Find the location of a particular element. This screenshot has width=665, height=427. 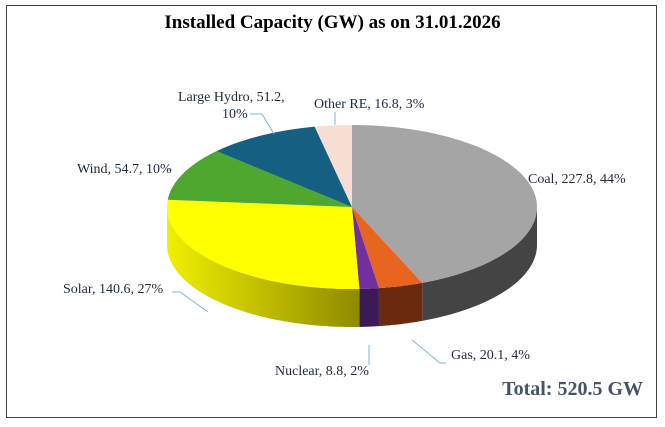

leader-gas is located at coordinates (428, 351).